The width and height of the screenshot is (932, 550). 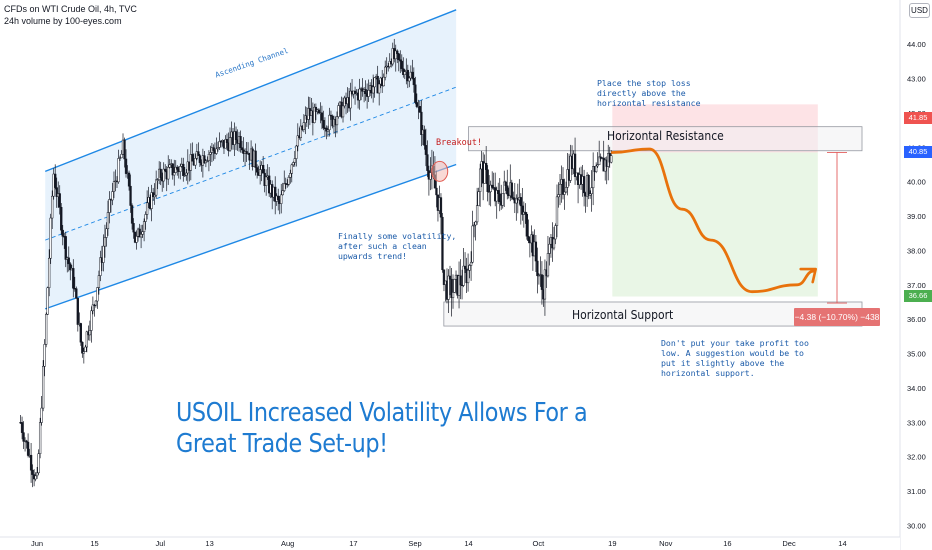 I want to click on support-zone, so click(x=653, y=314).